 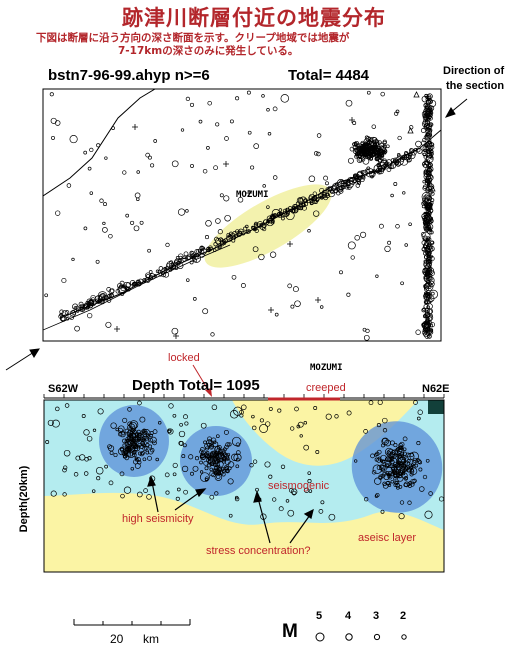 What do you see at coordinates (410, 130) in the screenshot?
I see `station-triangle` at bounding box center [410, 130].